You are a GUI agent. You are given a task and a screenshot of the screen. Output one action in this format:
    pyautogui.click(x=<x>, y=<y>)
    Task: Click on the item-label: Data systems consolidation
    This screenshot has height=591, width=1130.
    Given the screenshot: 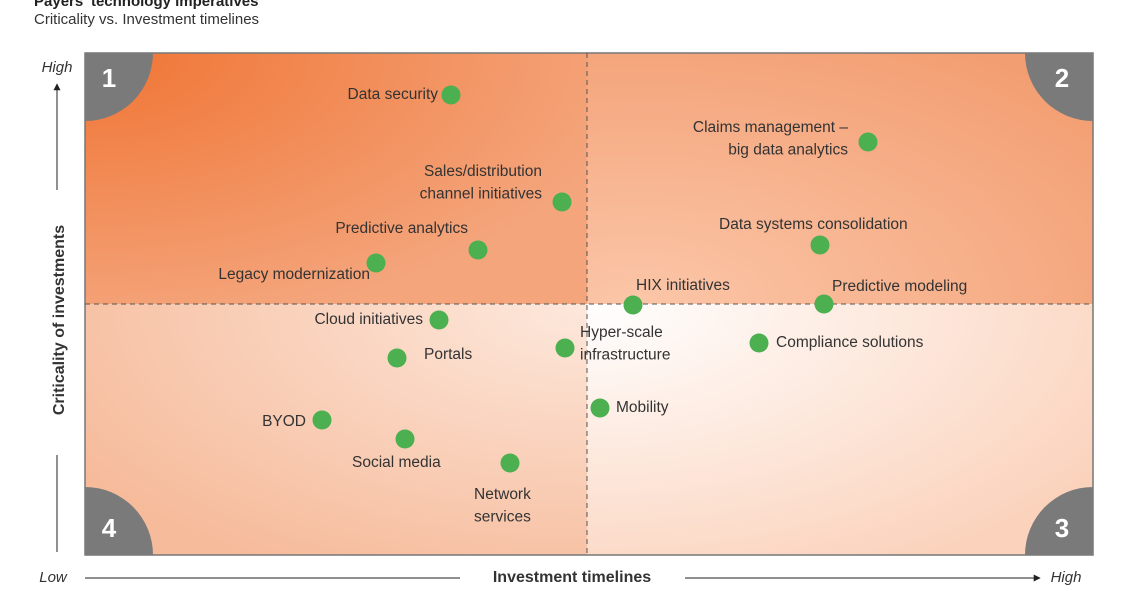 What is the action you would take?
    pyautogui.click(x=813, y=224)
    